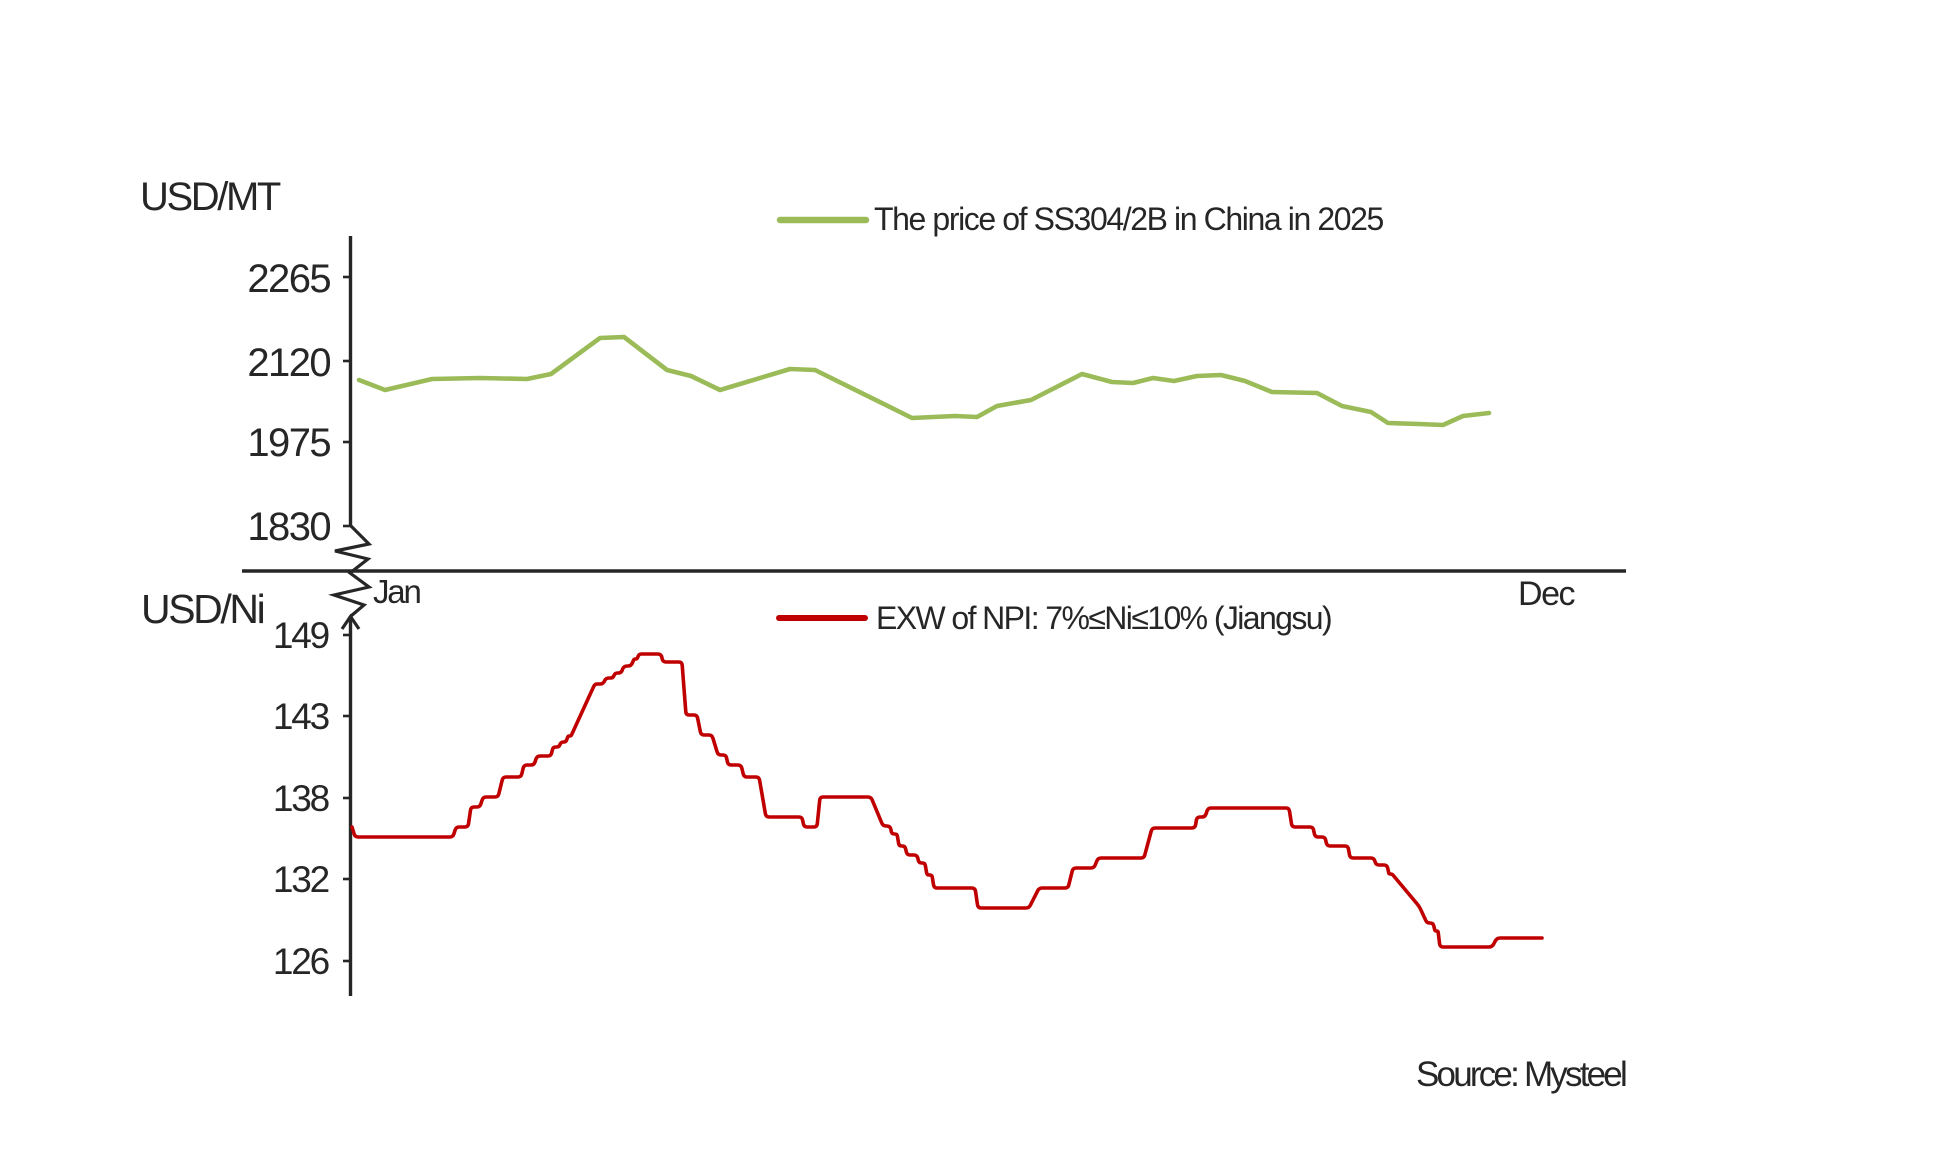 This screenshot has width=1938, height=1155. Describe the element at coordinates (288, 527) in the screenshot. I see `svg-text: 1830` at that location.